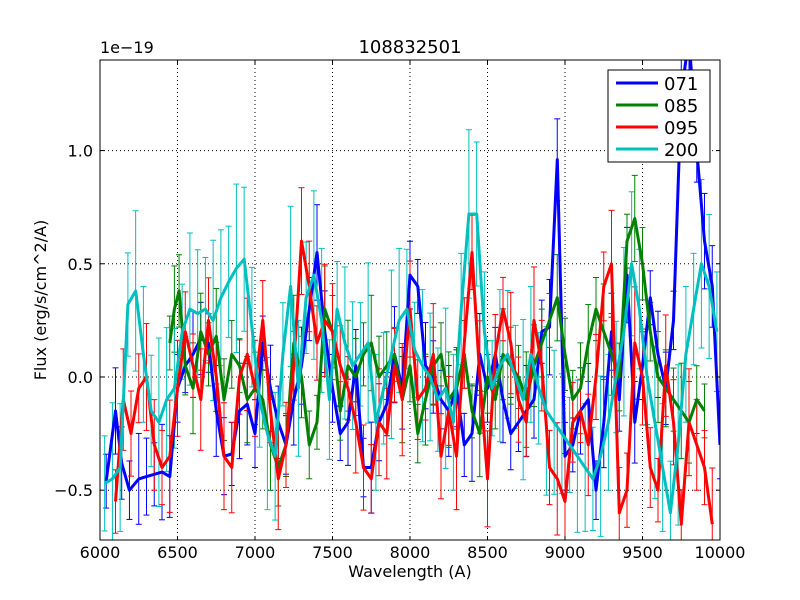 Image resolution: width=800 pixels, height=600 pixels. I want to click on legend-entry-085: 085, so click(657, 106).